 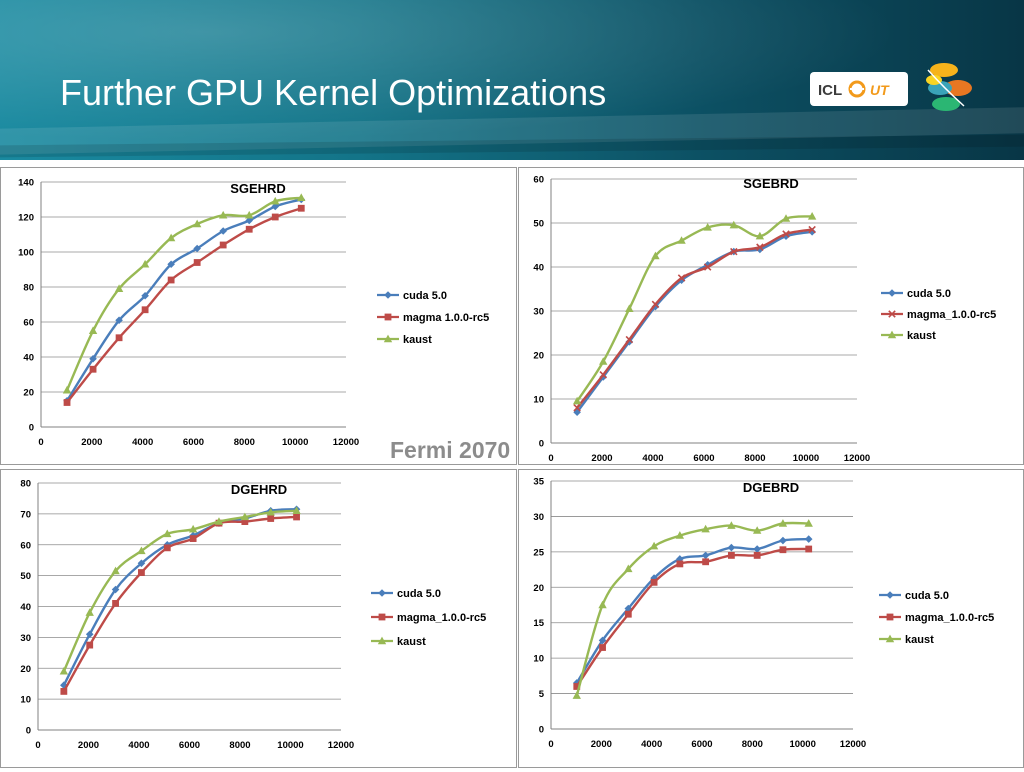 What do you see at coordinates (542, 694) in the screenshot?
I see `y-tick-label: 5` at bounding box center [542, 694].